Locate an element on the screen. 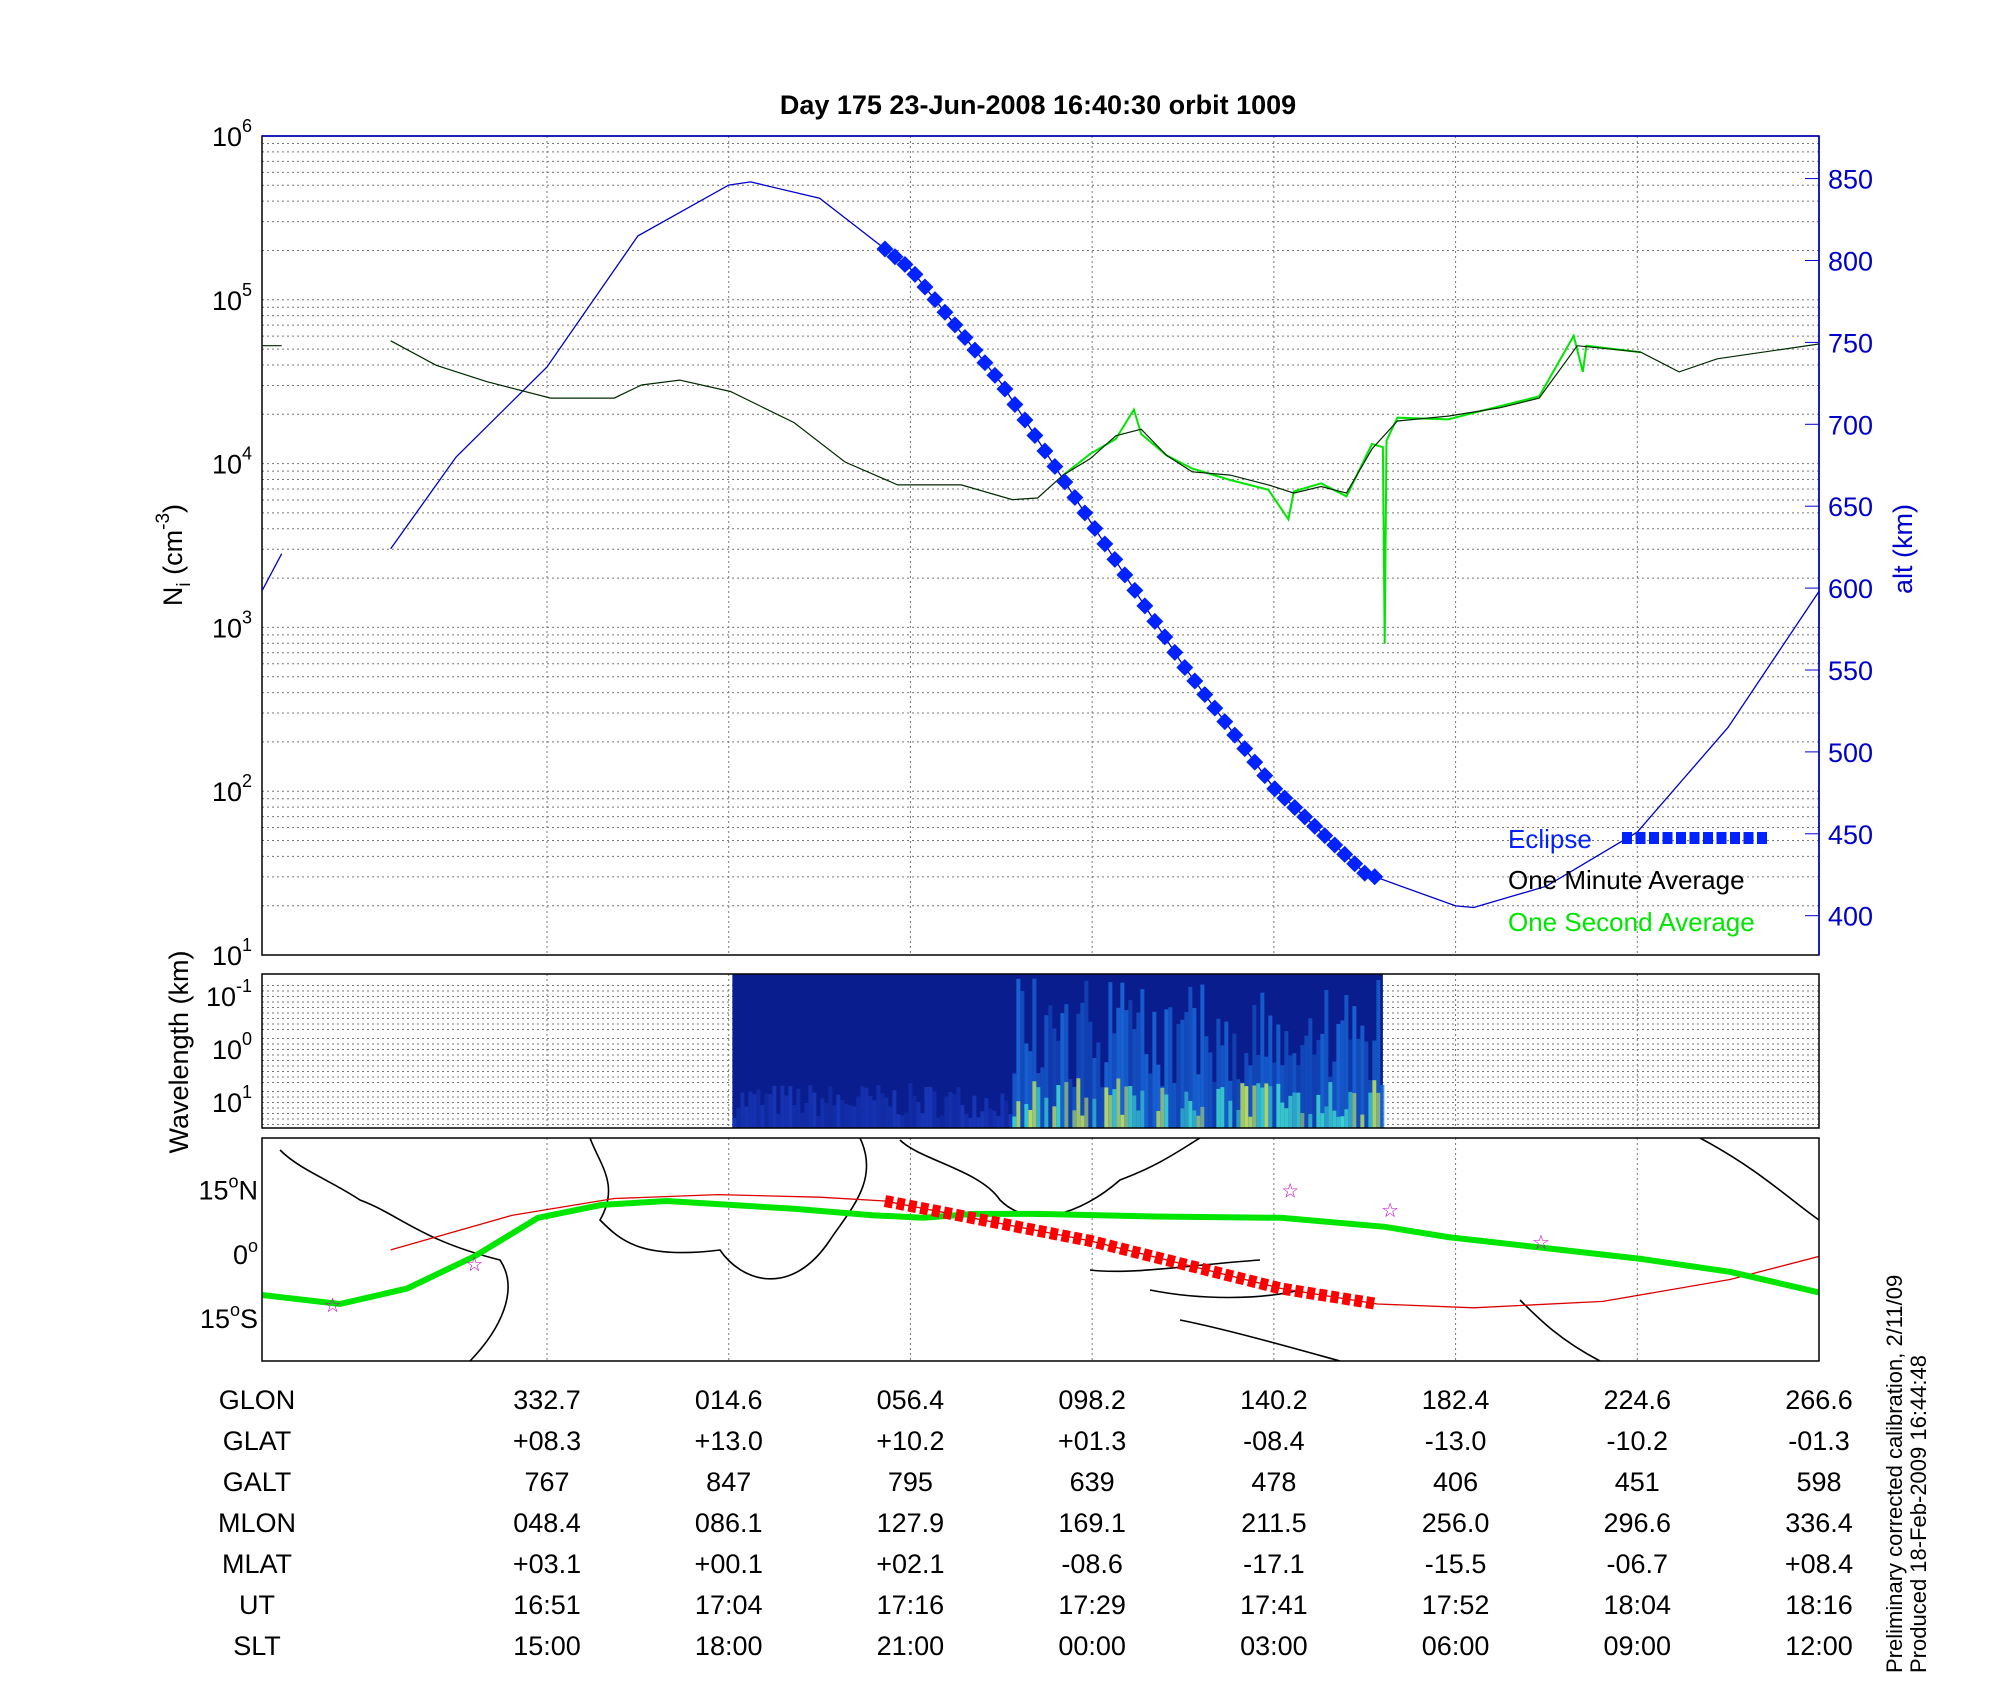 This screenshot has height=1700, width=2000. y-tick-label-left: 102 is located at coordinates (232, 789).